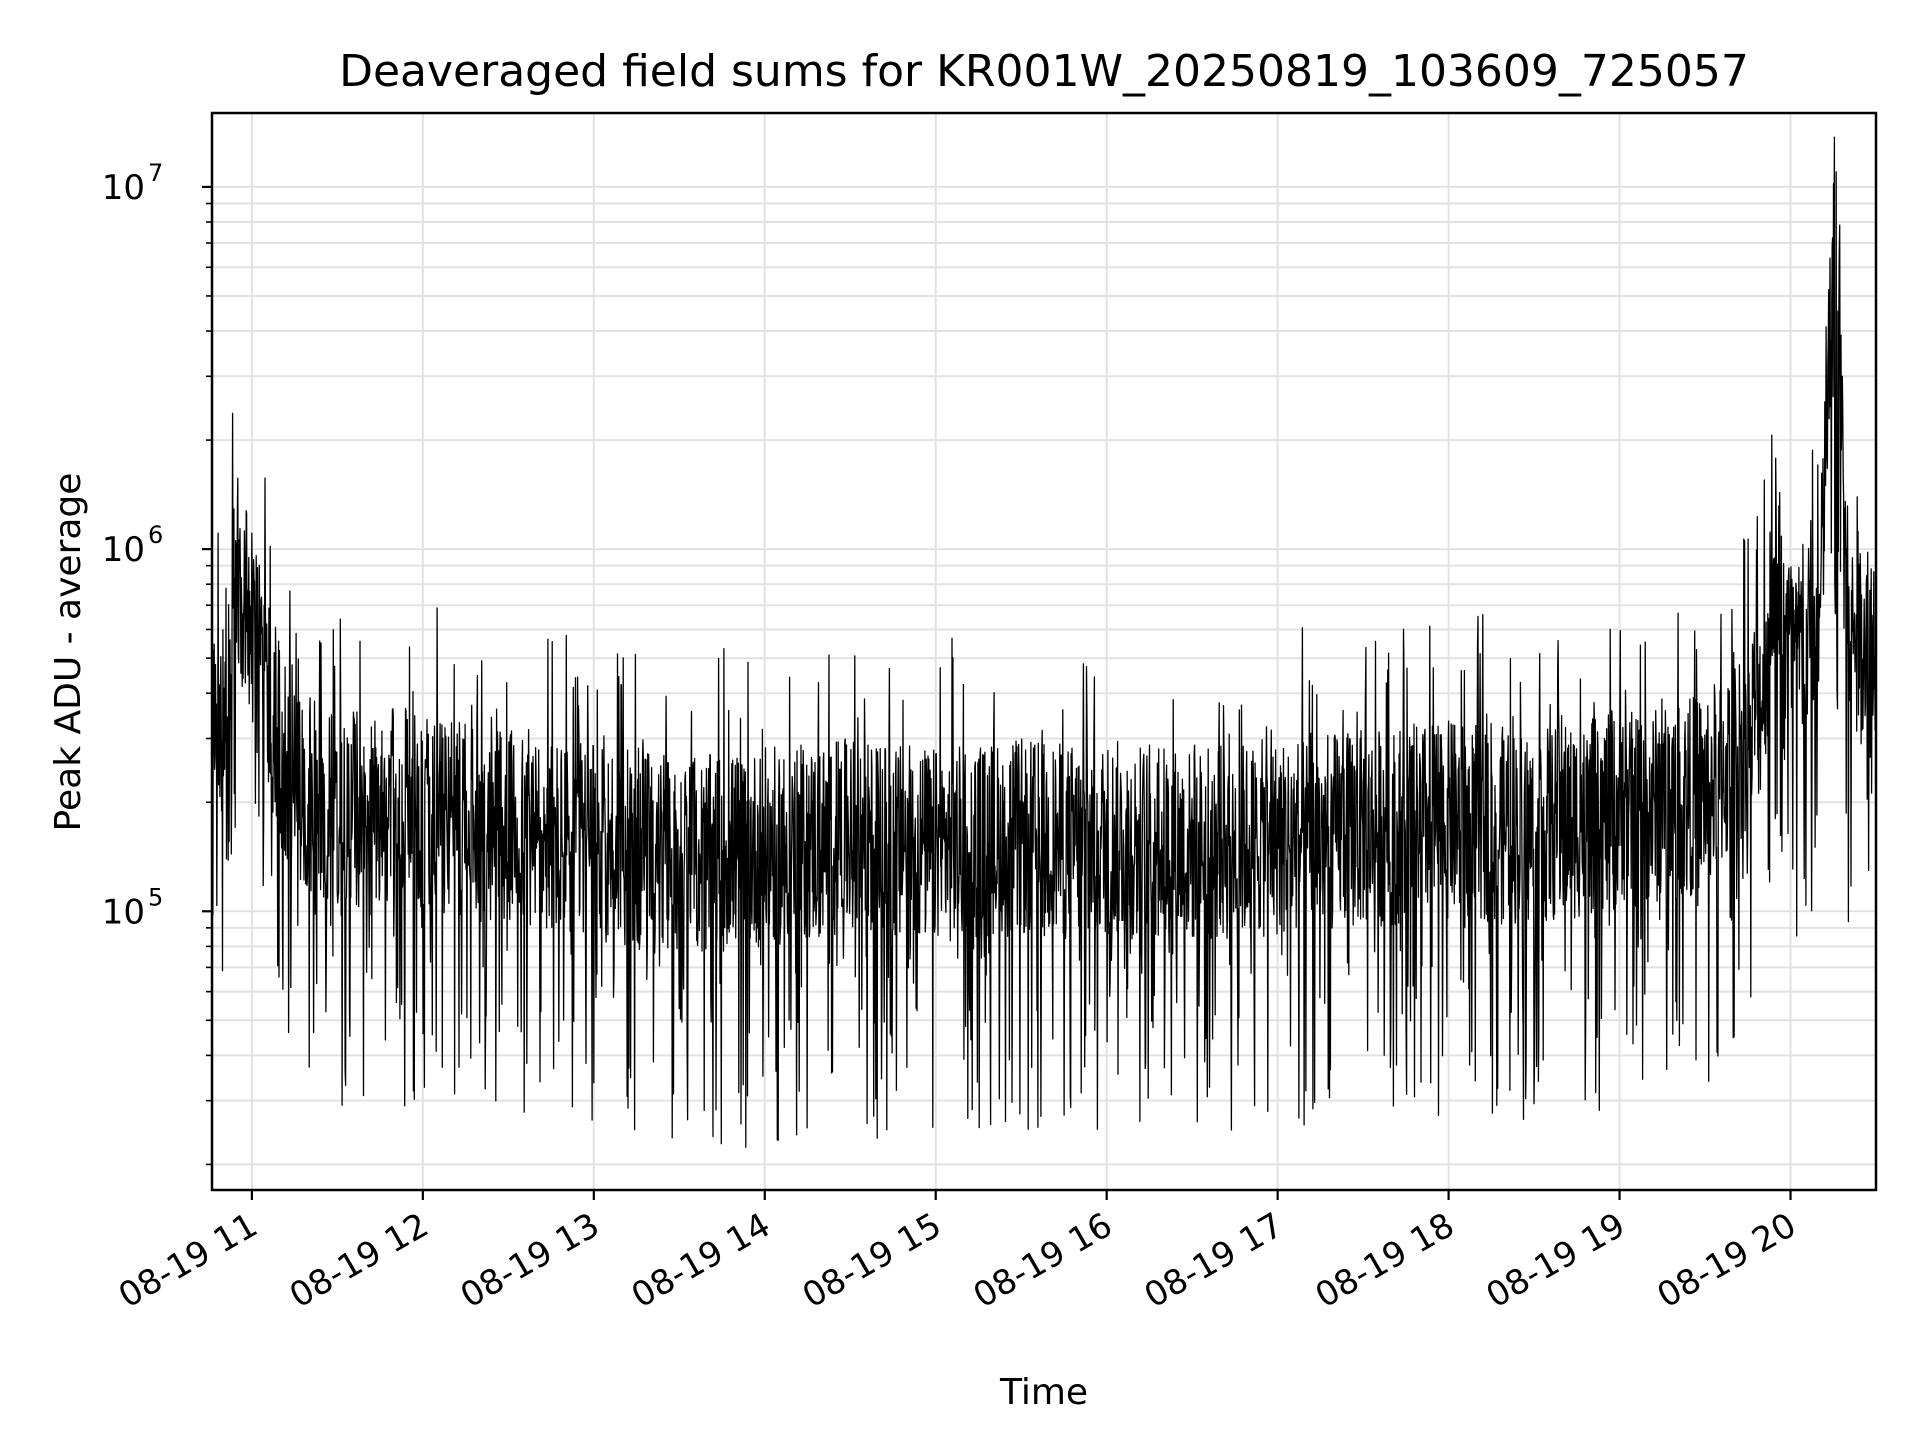 This screenshot has width=1920, height=1440. What do you see at coordinates (68, 652) in the screenshot?
I see `y-axis-label: Peak ADU - average` at bounding box center [68, 652].